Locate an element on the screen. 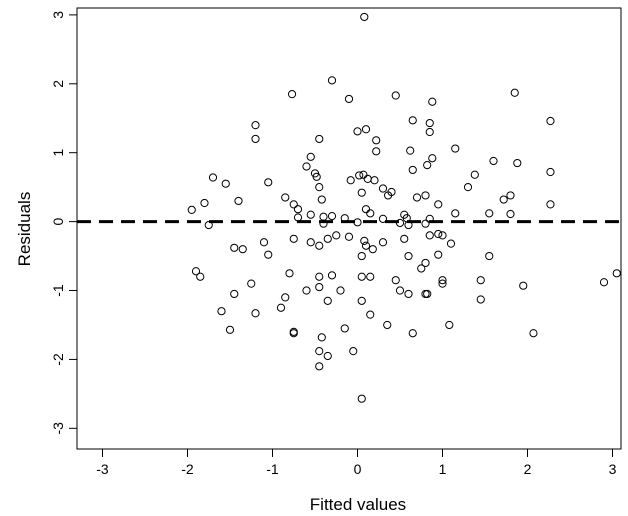 The width and height of the screenshot is (628, 516). y-tick-label: -2 is located at coordinates (58, 359).